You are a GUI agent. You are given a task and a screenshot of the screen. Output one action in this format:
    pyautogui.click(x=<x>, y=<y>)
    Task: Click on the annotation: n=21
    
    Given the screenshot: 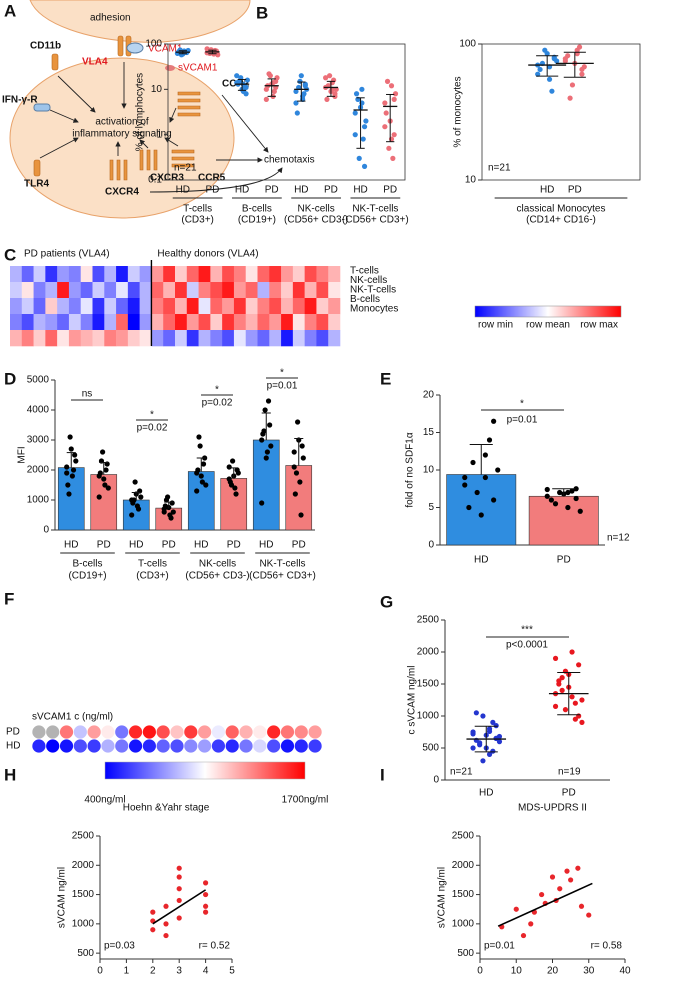 What is the action you would take?
    pyautogui.click(x=499, y=168)
    